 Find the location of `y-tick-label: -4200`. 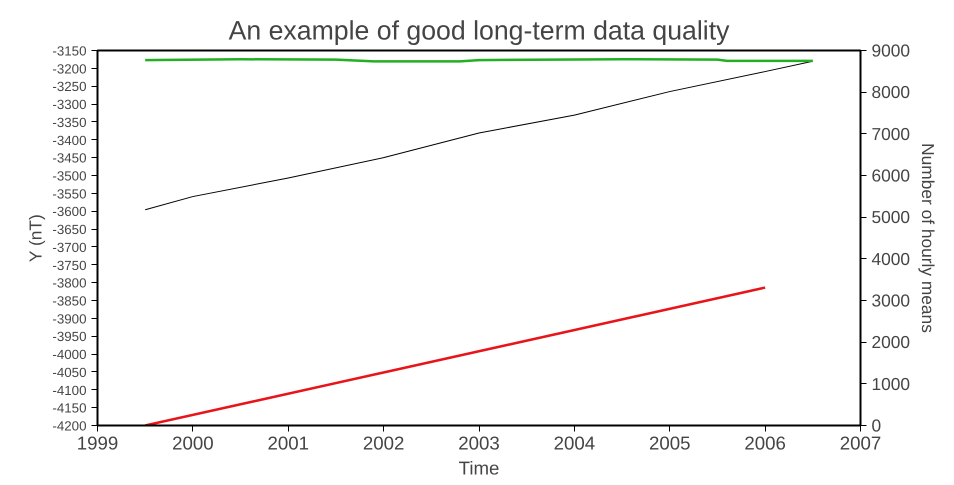

y-tick-label: -4200 is located at coordinates (69, 426).